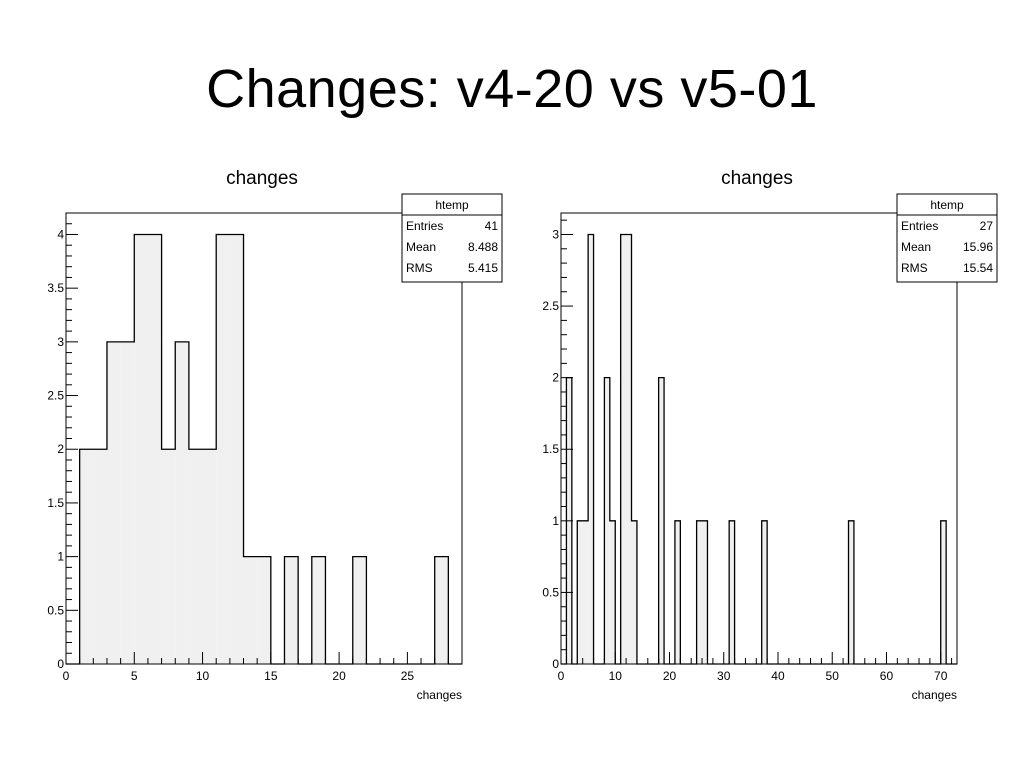  What do you see at coordinates (978, 268) in the screenshot?
I see `stats-value: 15.54` at bounding box center [978, 268].